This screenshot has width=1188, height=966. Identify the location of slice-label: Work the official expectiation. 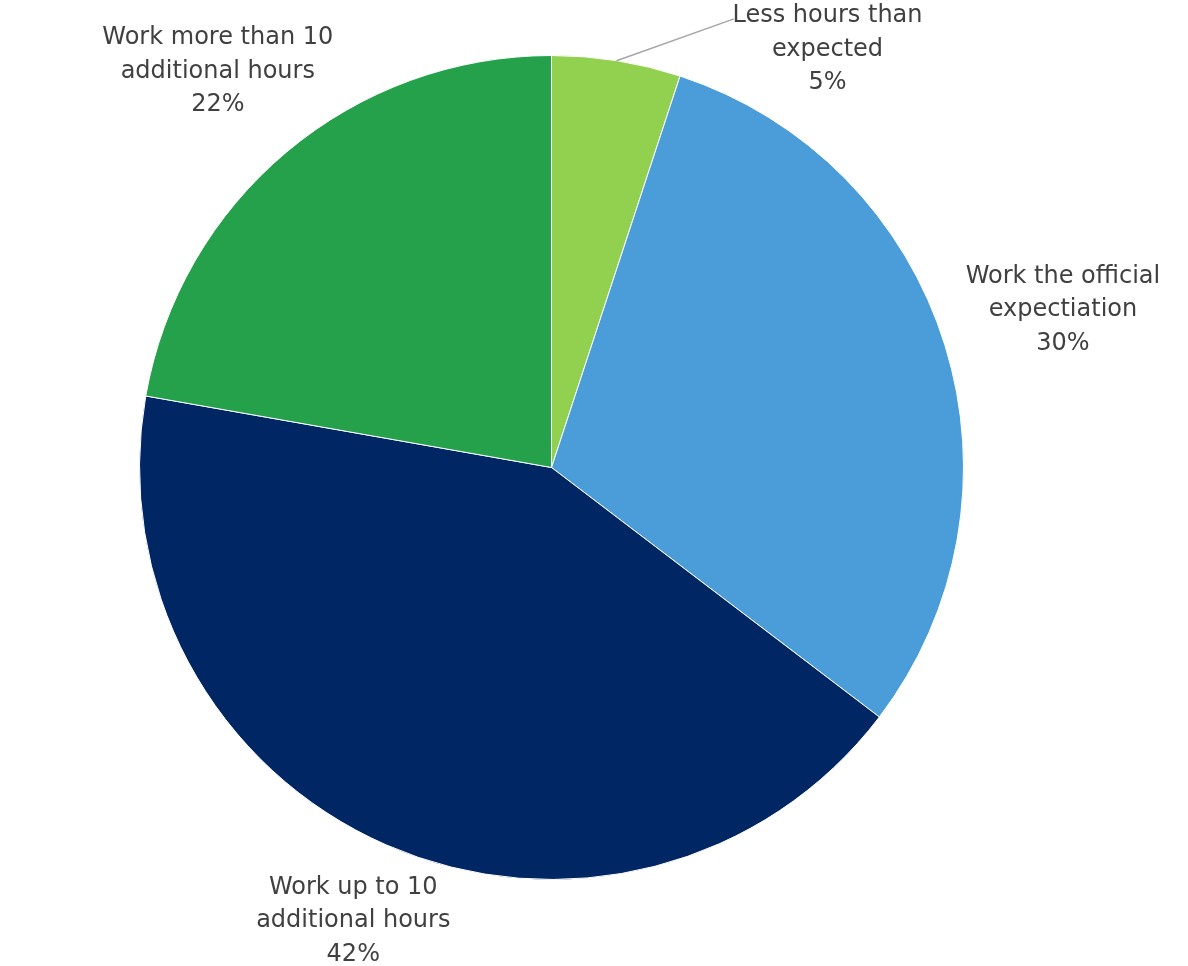
(1063, 291).